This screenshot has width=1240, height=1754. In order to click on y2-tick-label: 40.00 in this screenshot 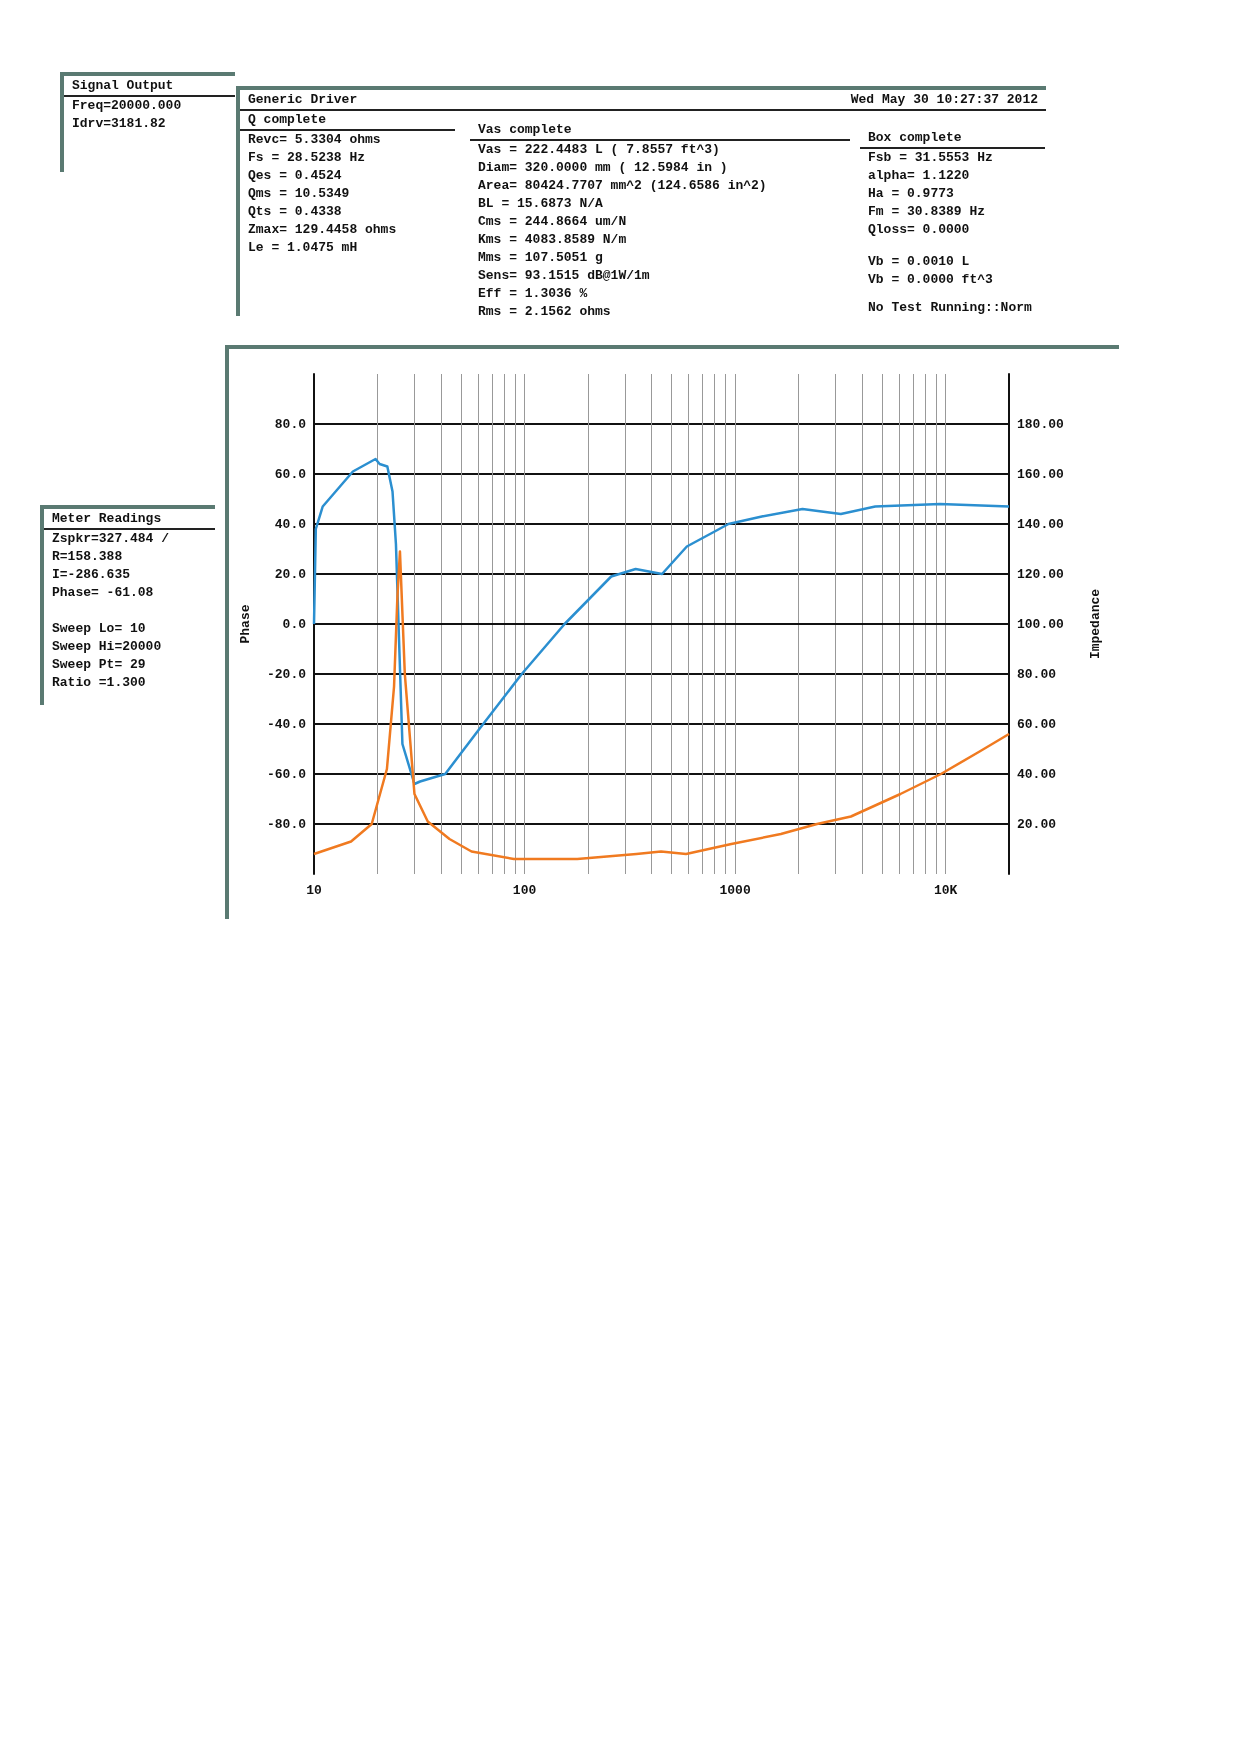, I will do `click(1037, 774)`.